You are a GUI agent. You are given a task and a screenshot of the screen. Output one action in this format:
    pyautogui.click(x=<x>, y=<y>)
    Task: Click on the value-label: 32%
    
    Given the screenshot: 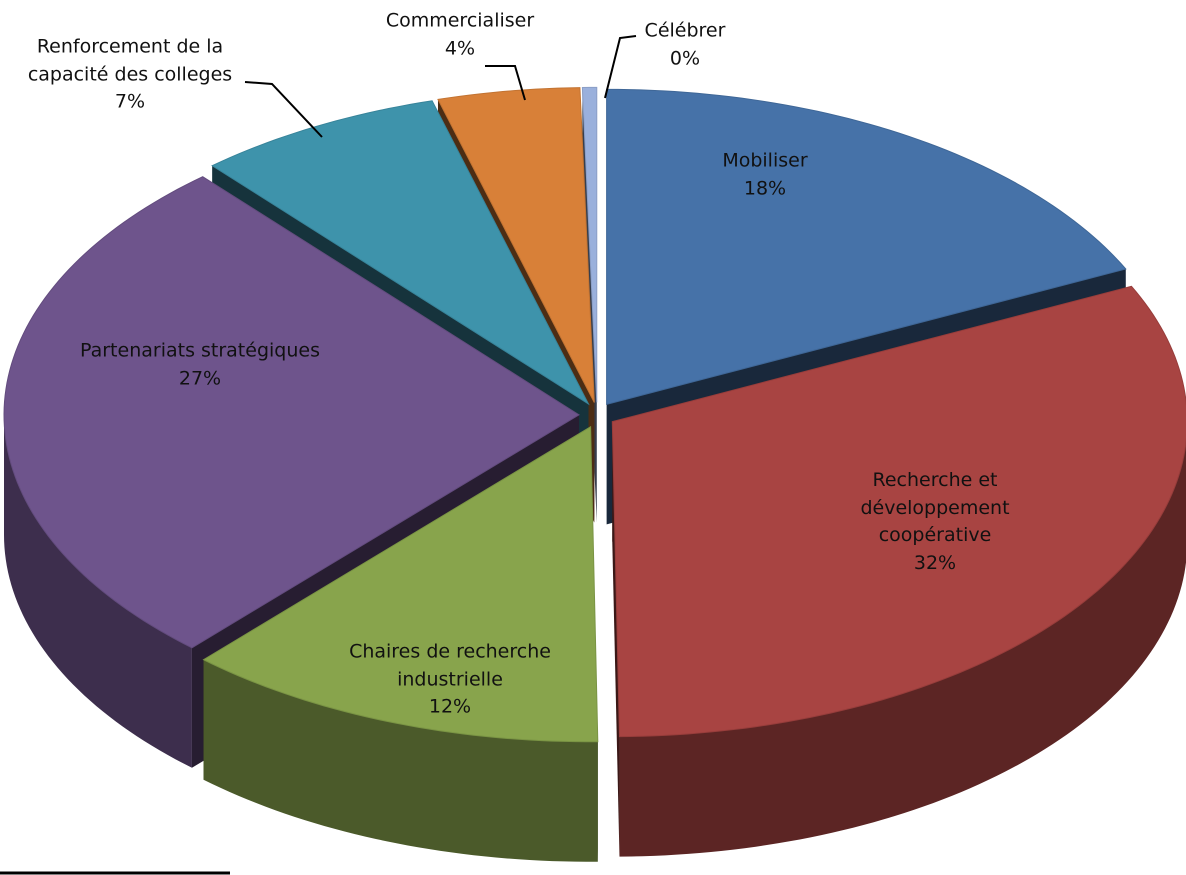 What is the action you would take?
    pyautogui.click(x=935, y=562)
    